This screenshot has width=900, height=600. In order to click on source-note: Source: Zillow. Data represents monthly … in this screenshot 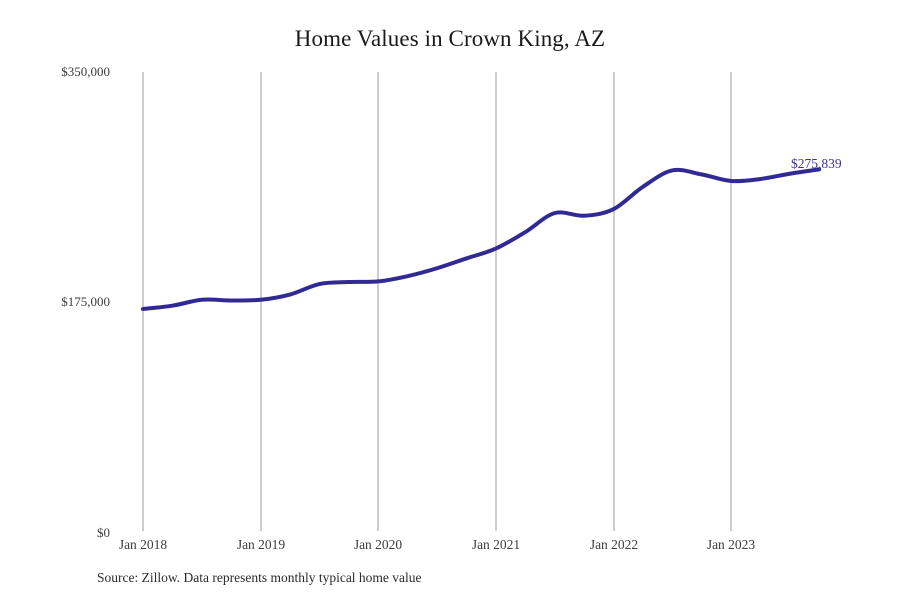, I will do `click(259, 577)`.